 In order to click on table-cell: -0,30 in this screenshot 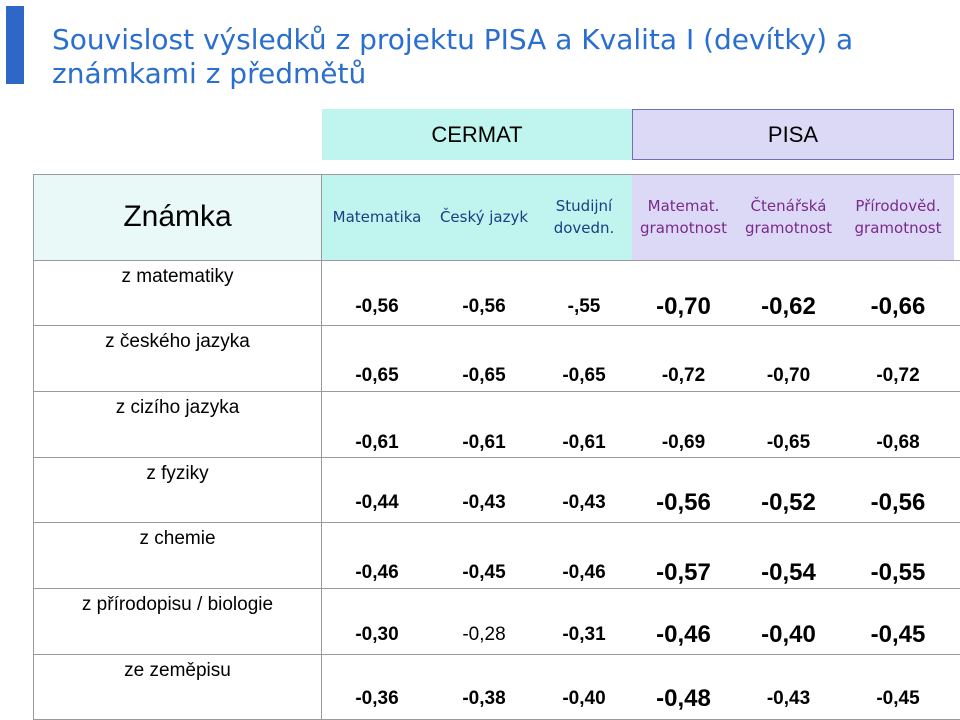, I will do `click(377, 634)`.